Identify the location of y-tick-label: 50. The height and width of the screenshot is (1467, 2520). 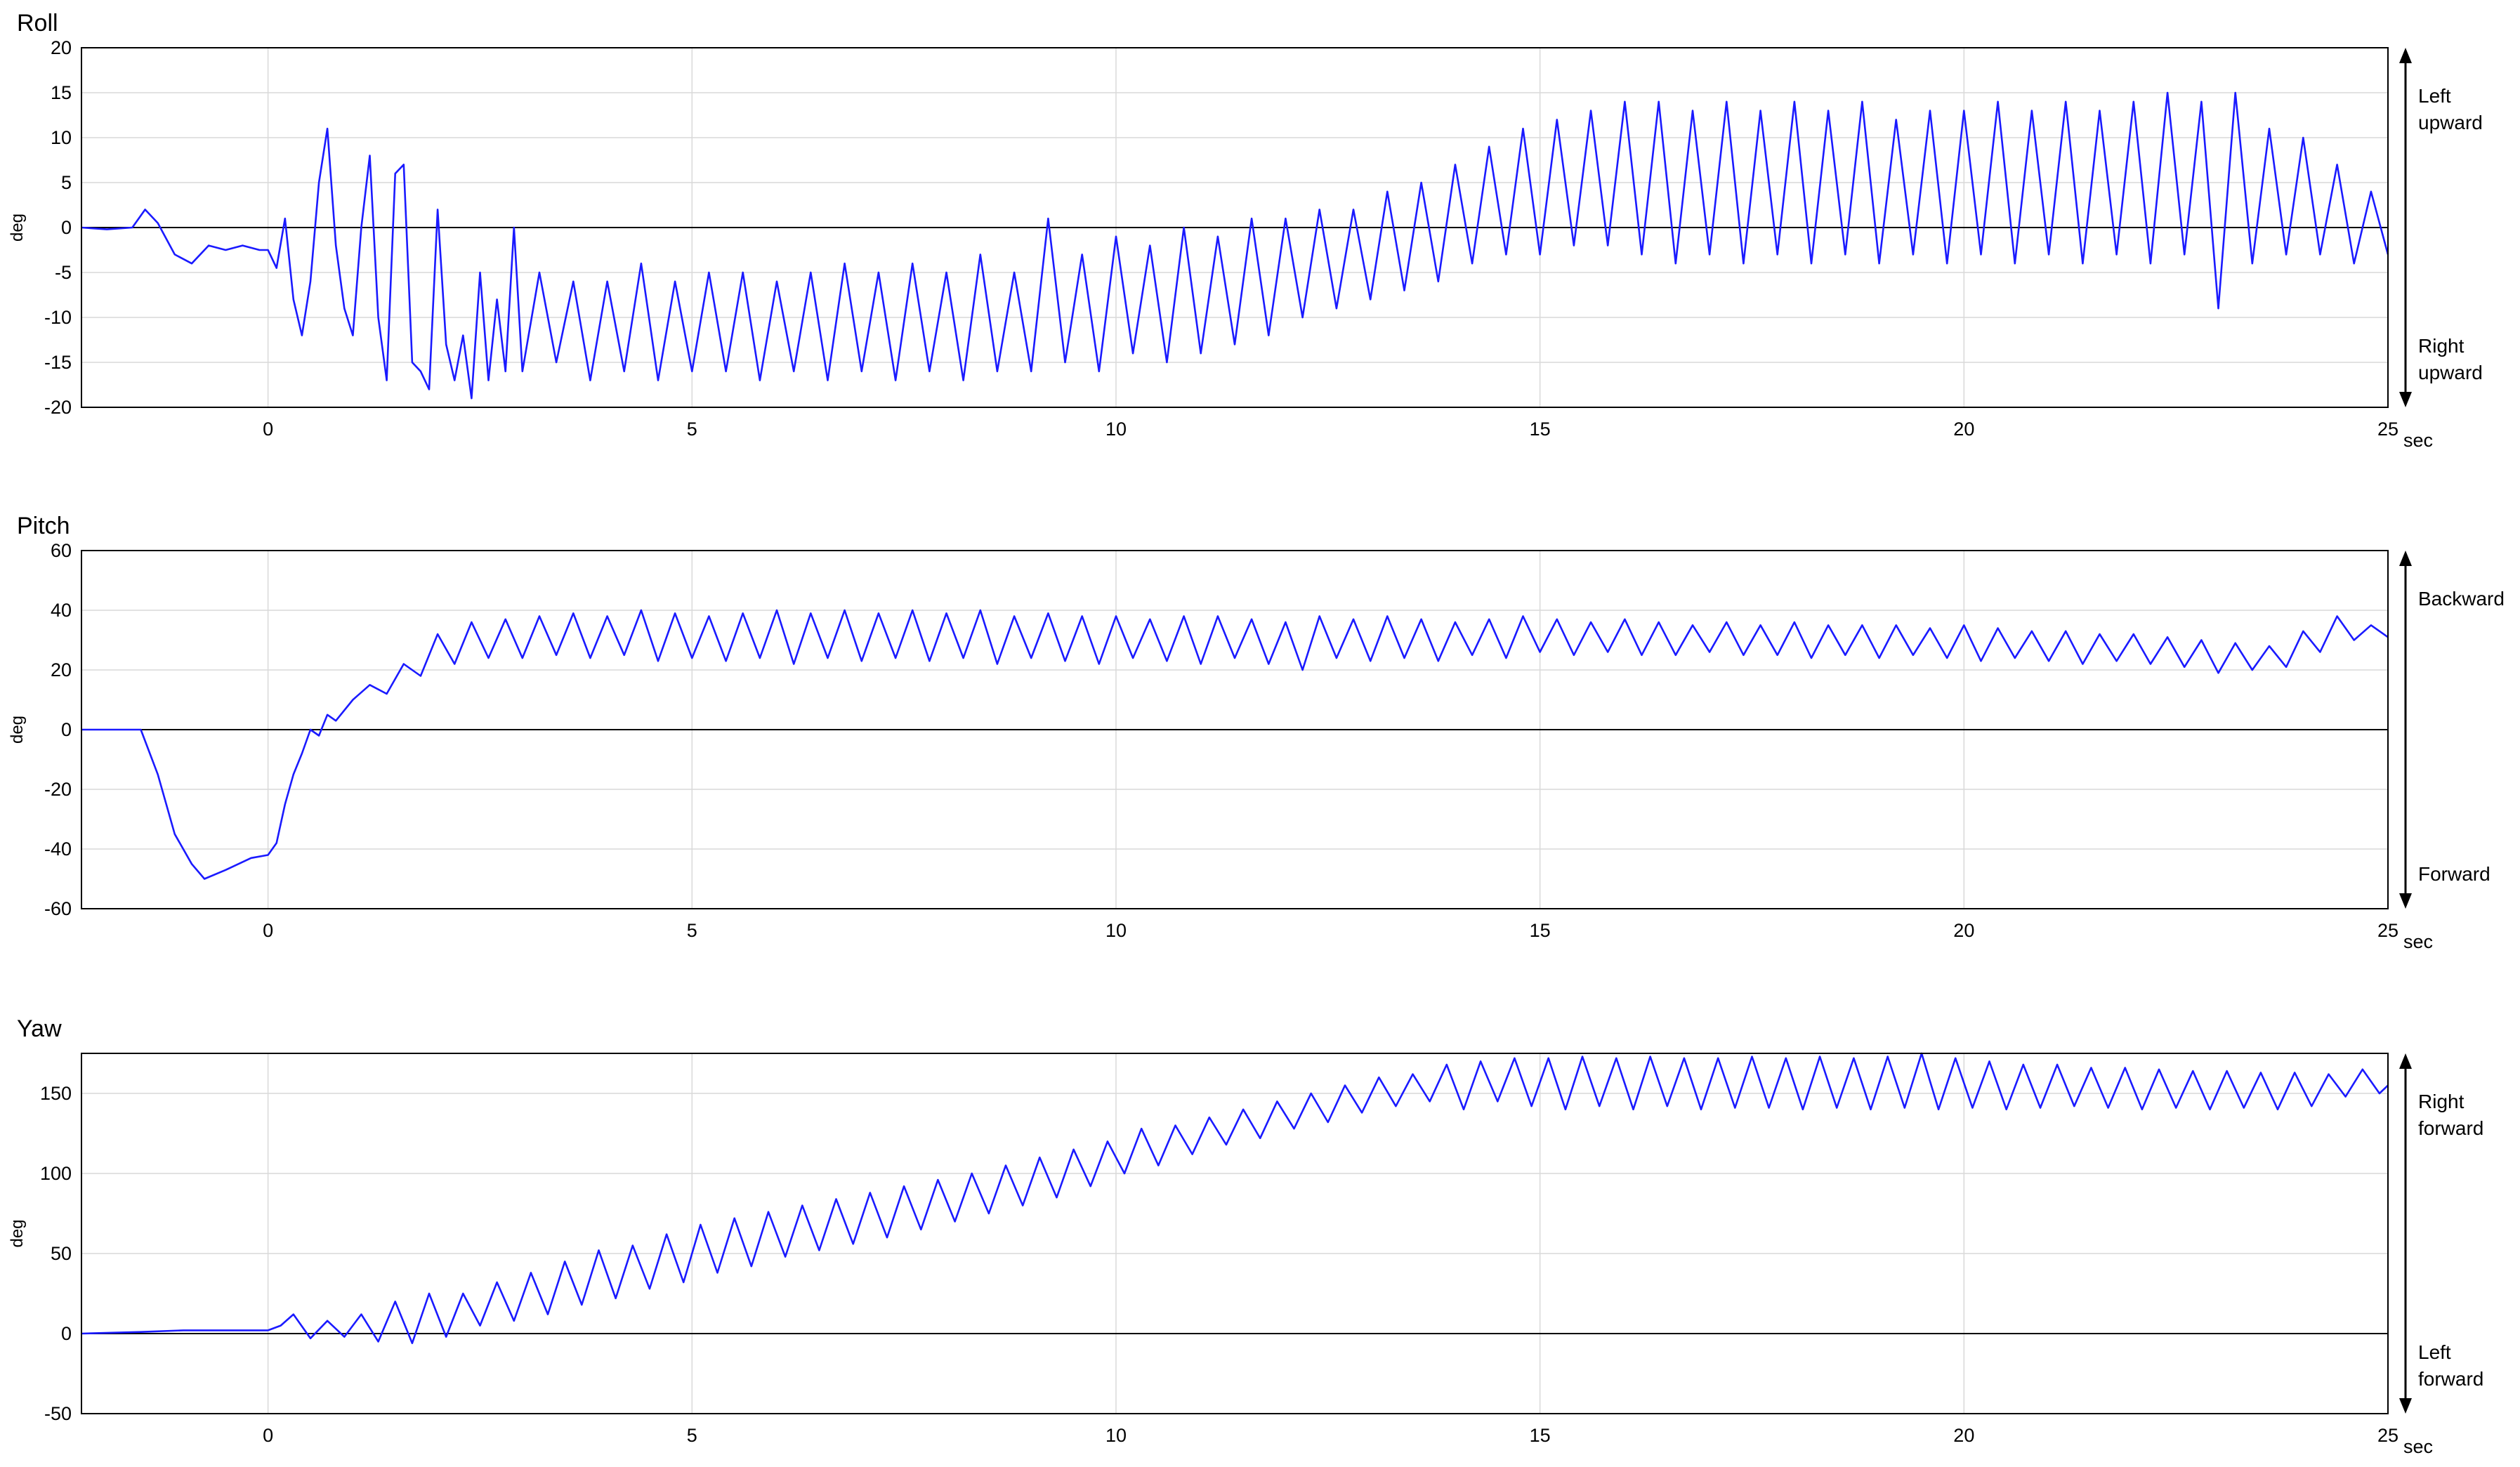
(61, 1253).